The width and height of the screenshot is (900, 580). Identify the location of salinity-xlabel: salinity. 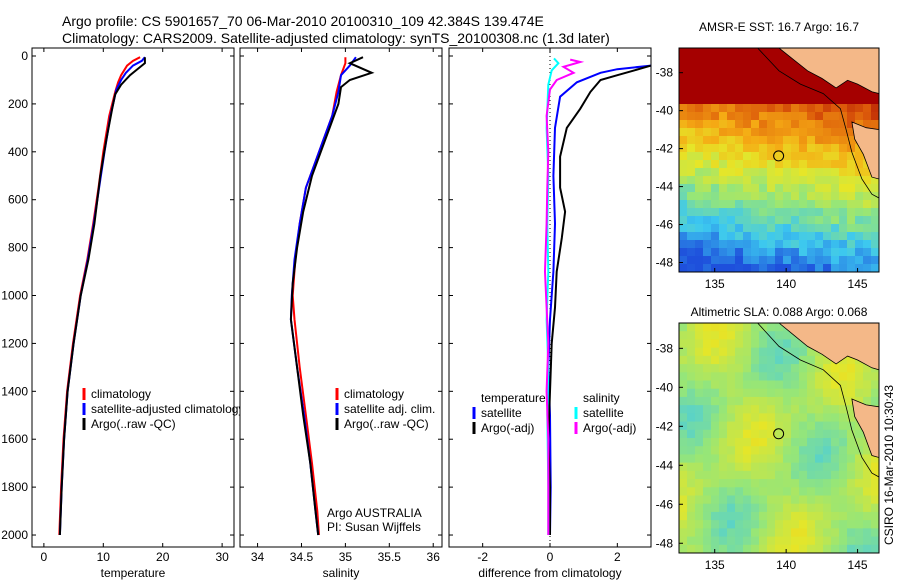
(341, 573).